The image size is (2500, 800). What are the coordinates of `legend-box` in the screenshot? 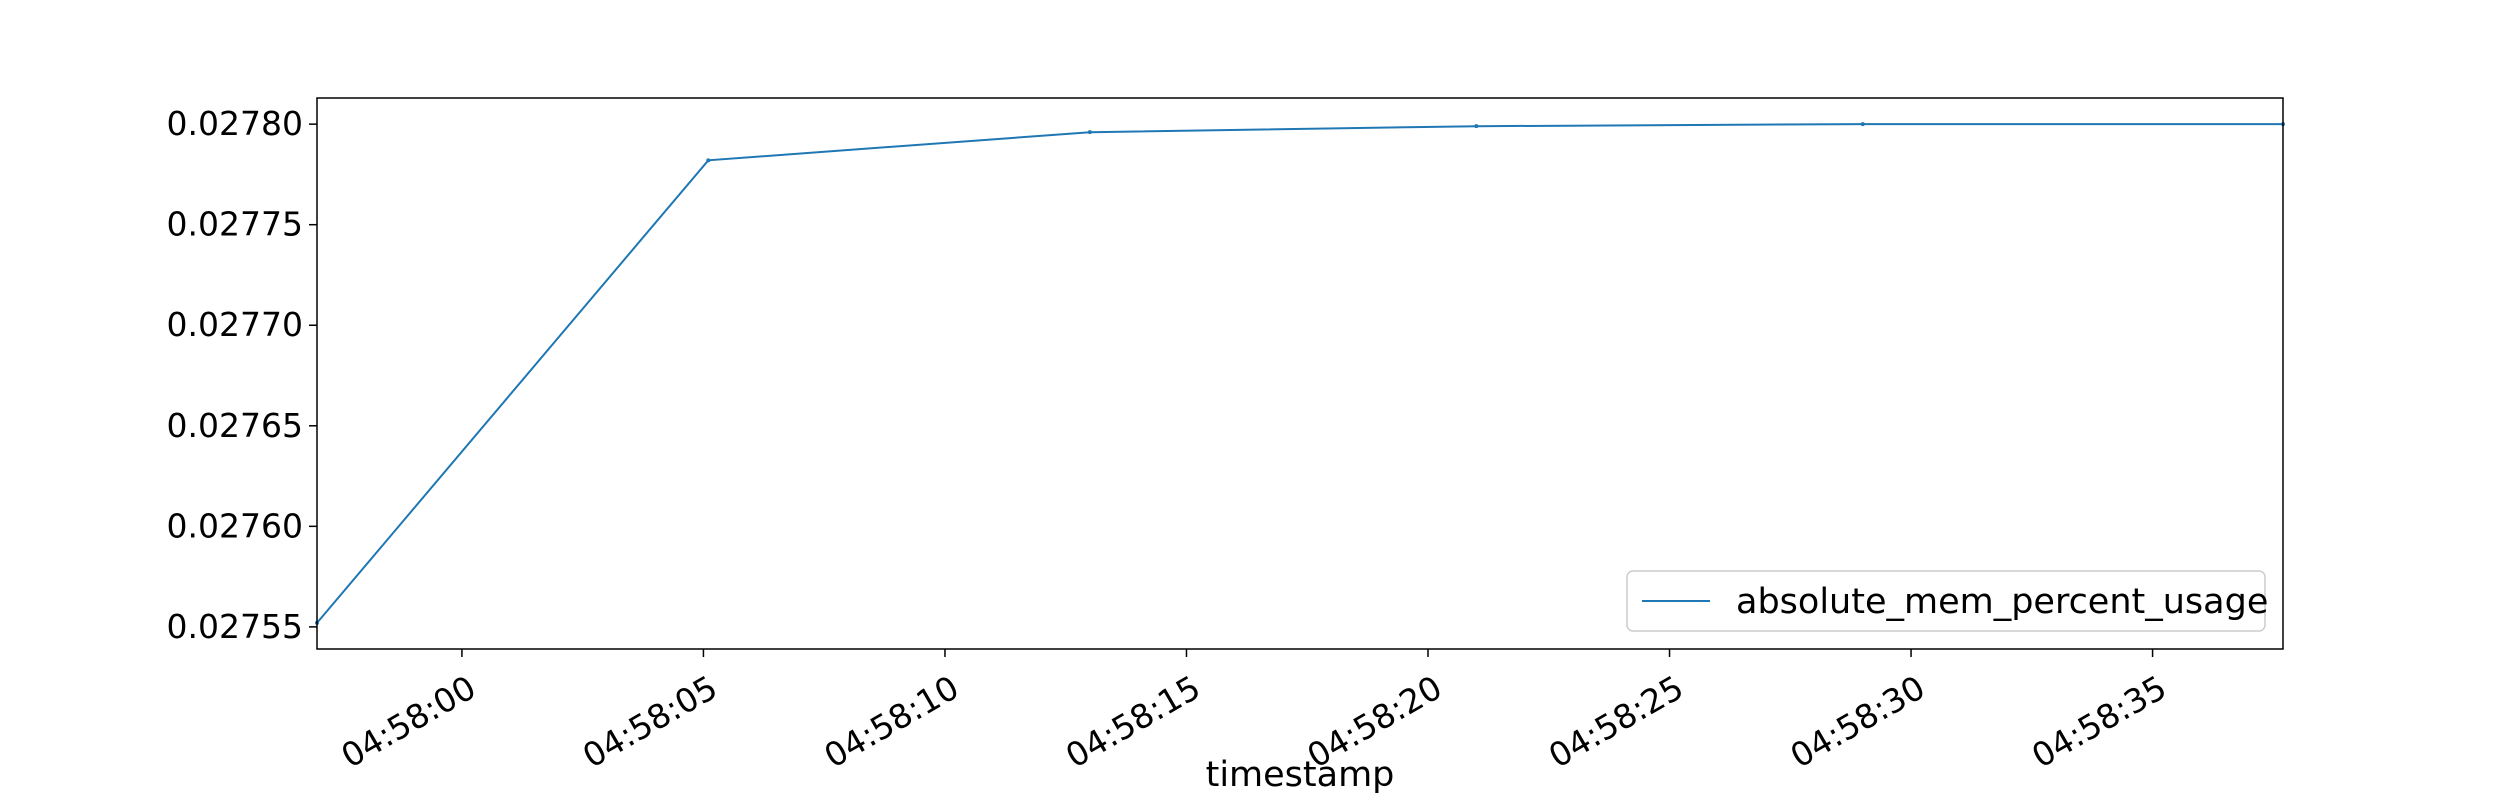 It's located at (1946, 601).